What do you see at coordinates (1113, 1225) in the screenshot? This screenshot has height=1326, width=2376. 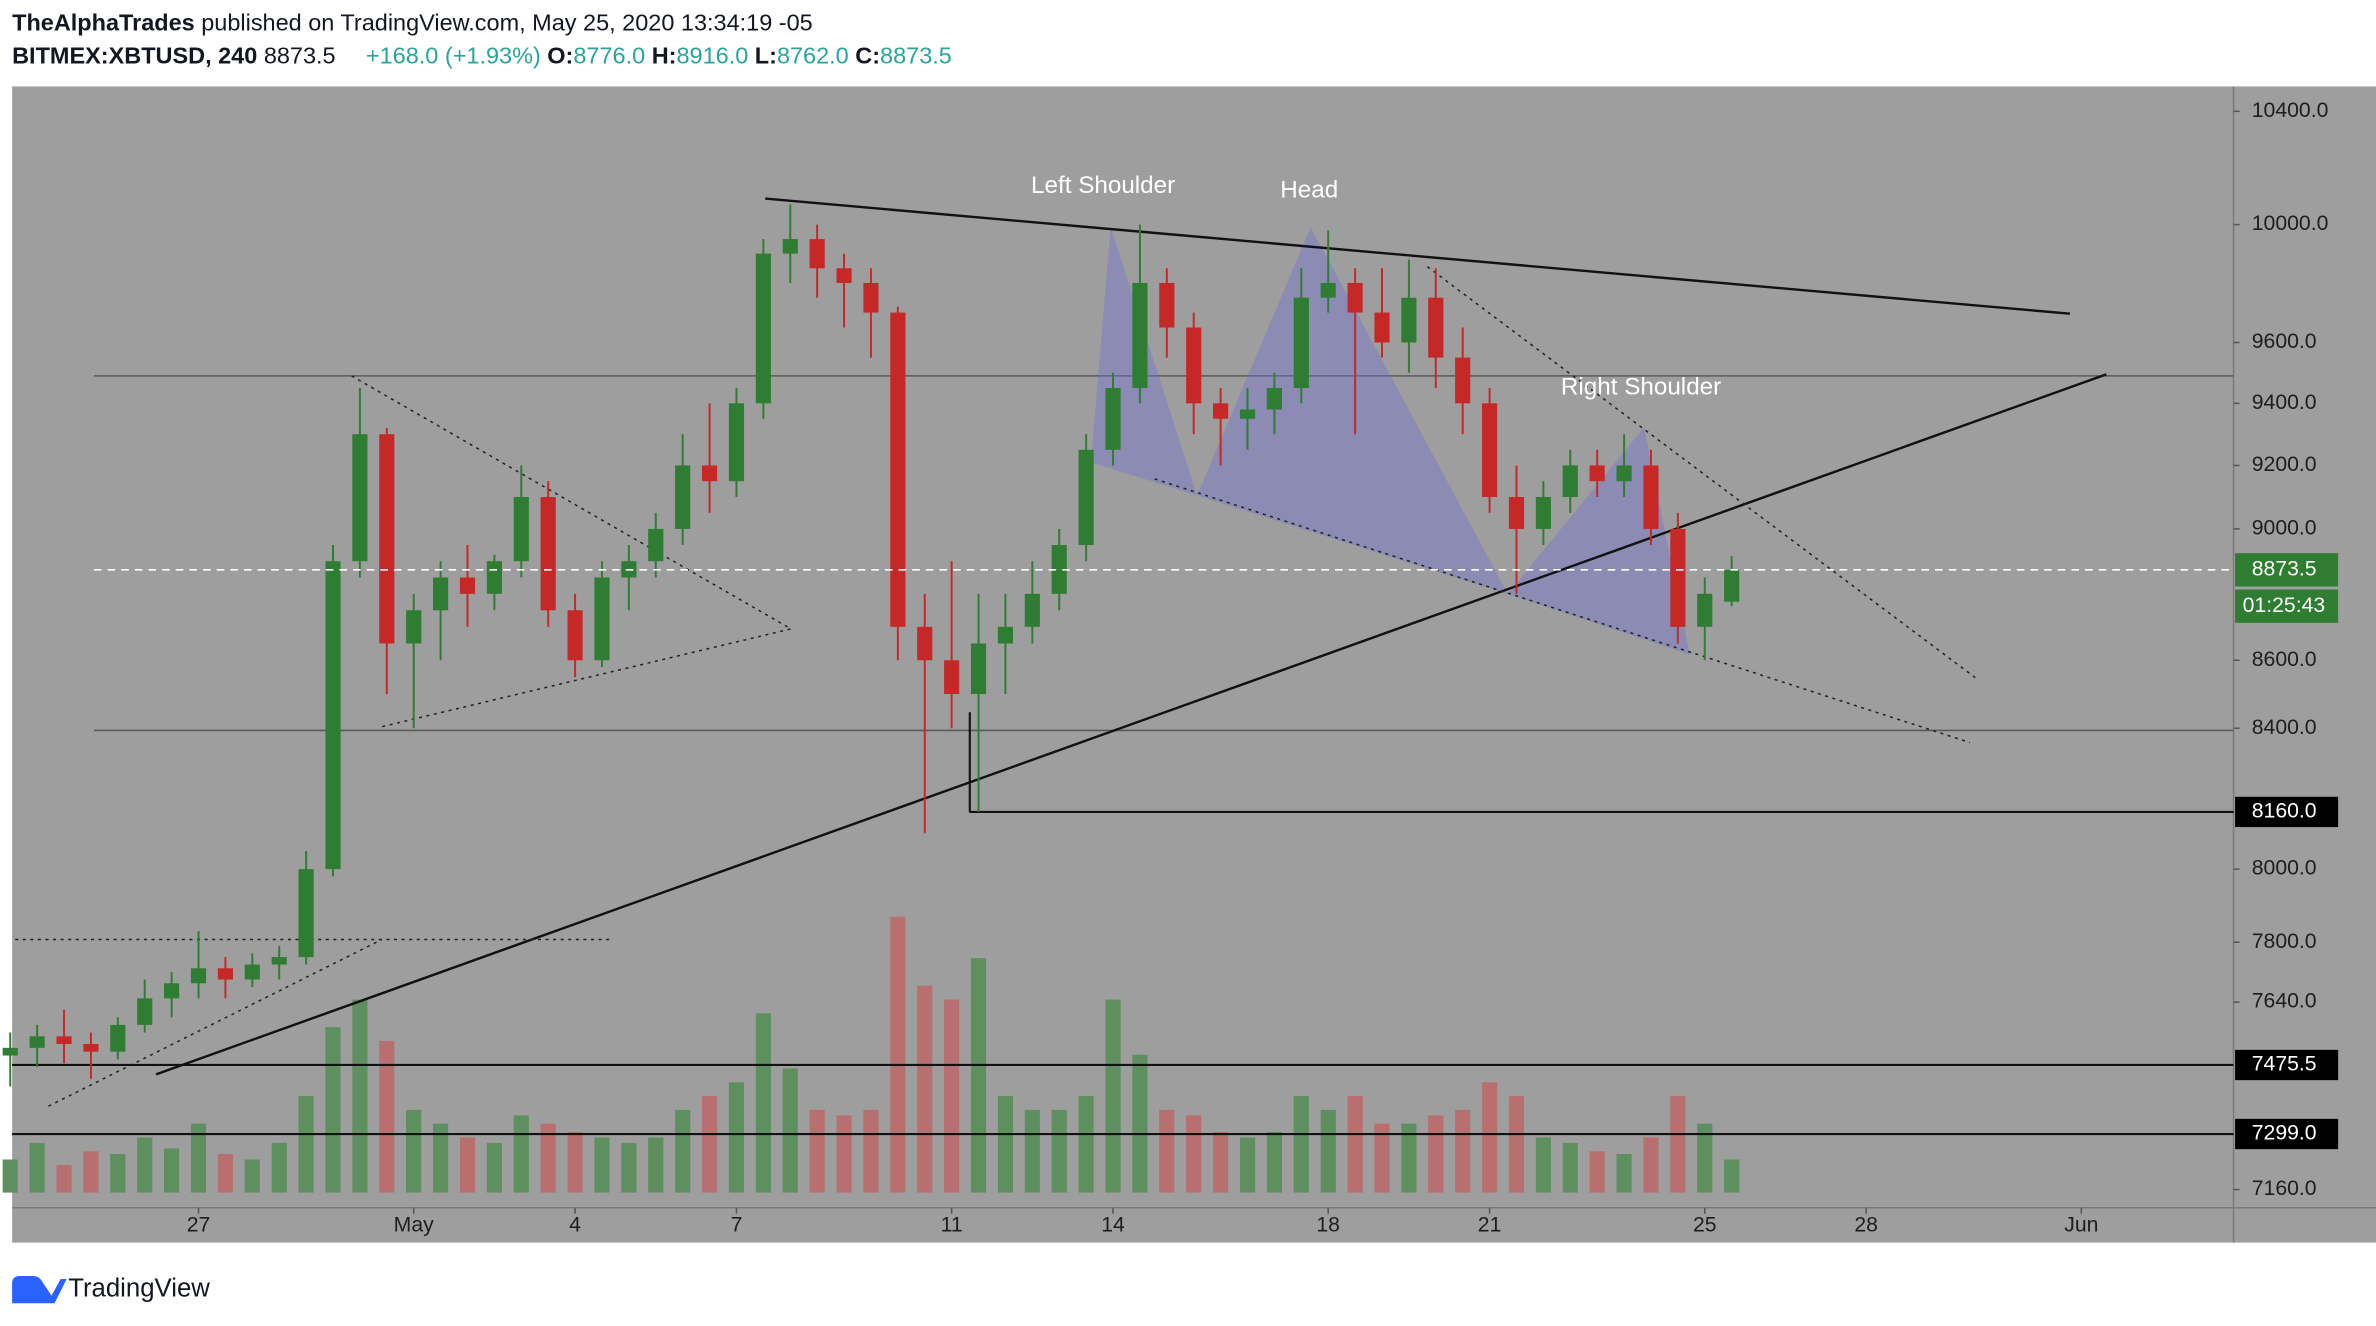 I see `x-tick-label: 14` at bounding box center [1113, 1225].